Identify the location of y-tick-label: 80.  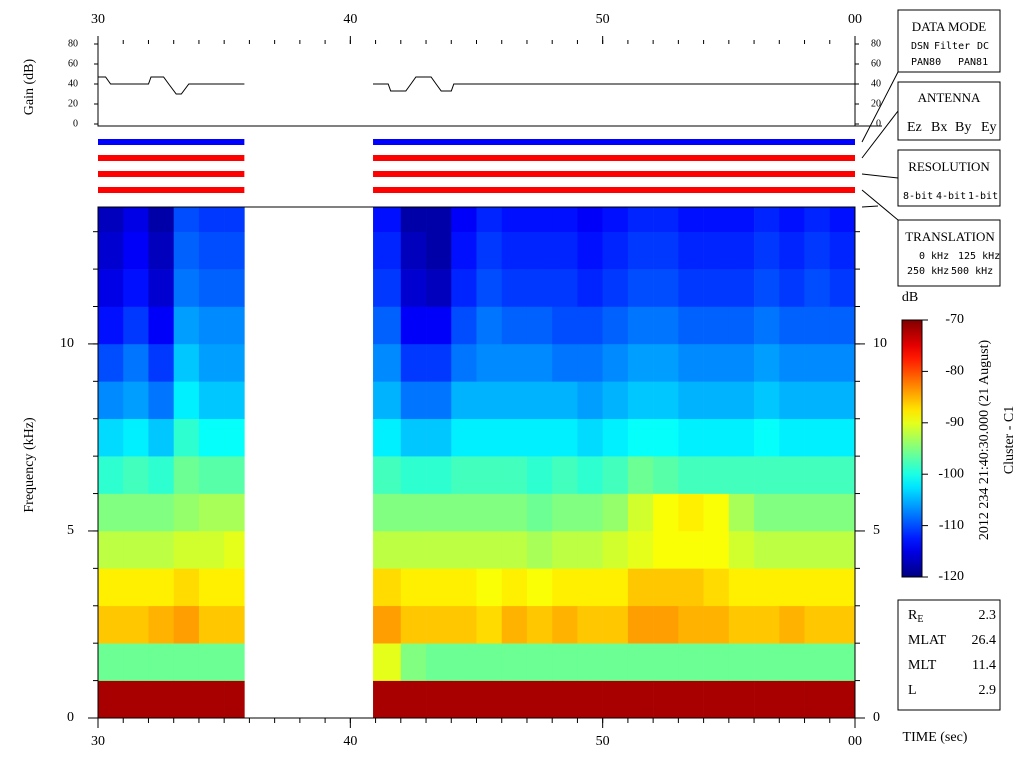
(876, 43).